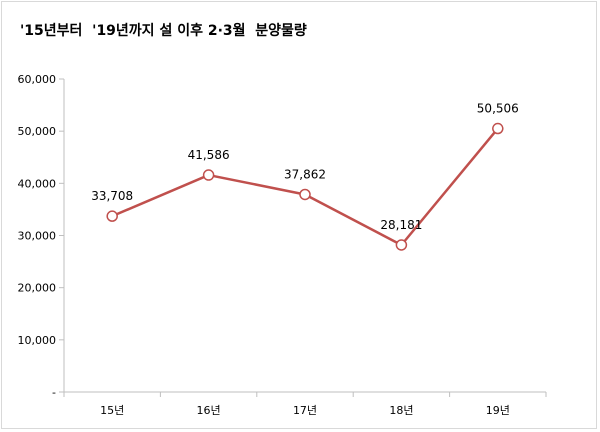 Image resolution: width=600 pixels, height=432 pixels. I want to click on data-label: 41,586, so click(209, 155).